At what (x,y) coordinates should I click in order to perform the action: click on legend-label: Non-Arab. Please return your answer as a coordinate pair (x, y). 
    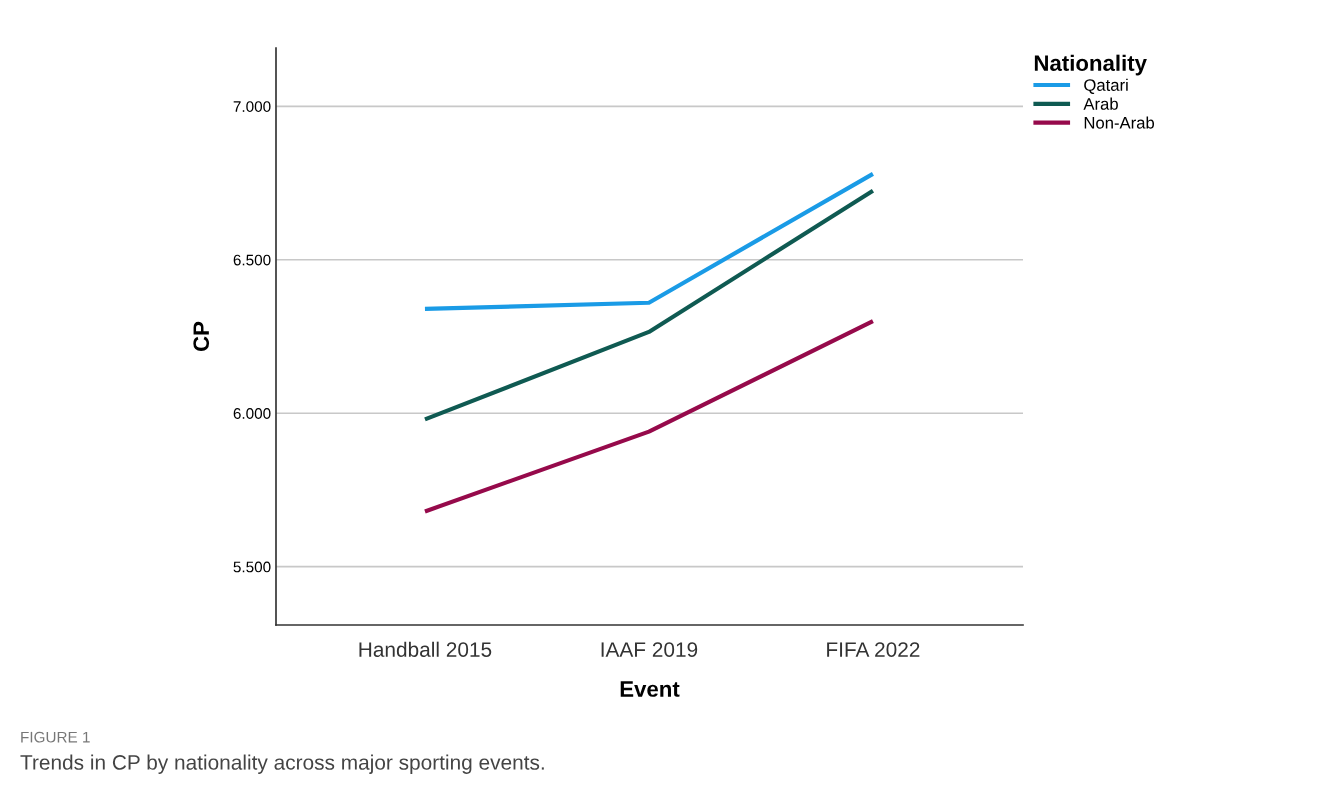
    Looking at the image, I should click on (1119, 122).